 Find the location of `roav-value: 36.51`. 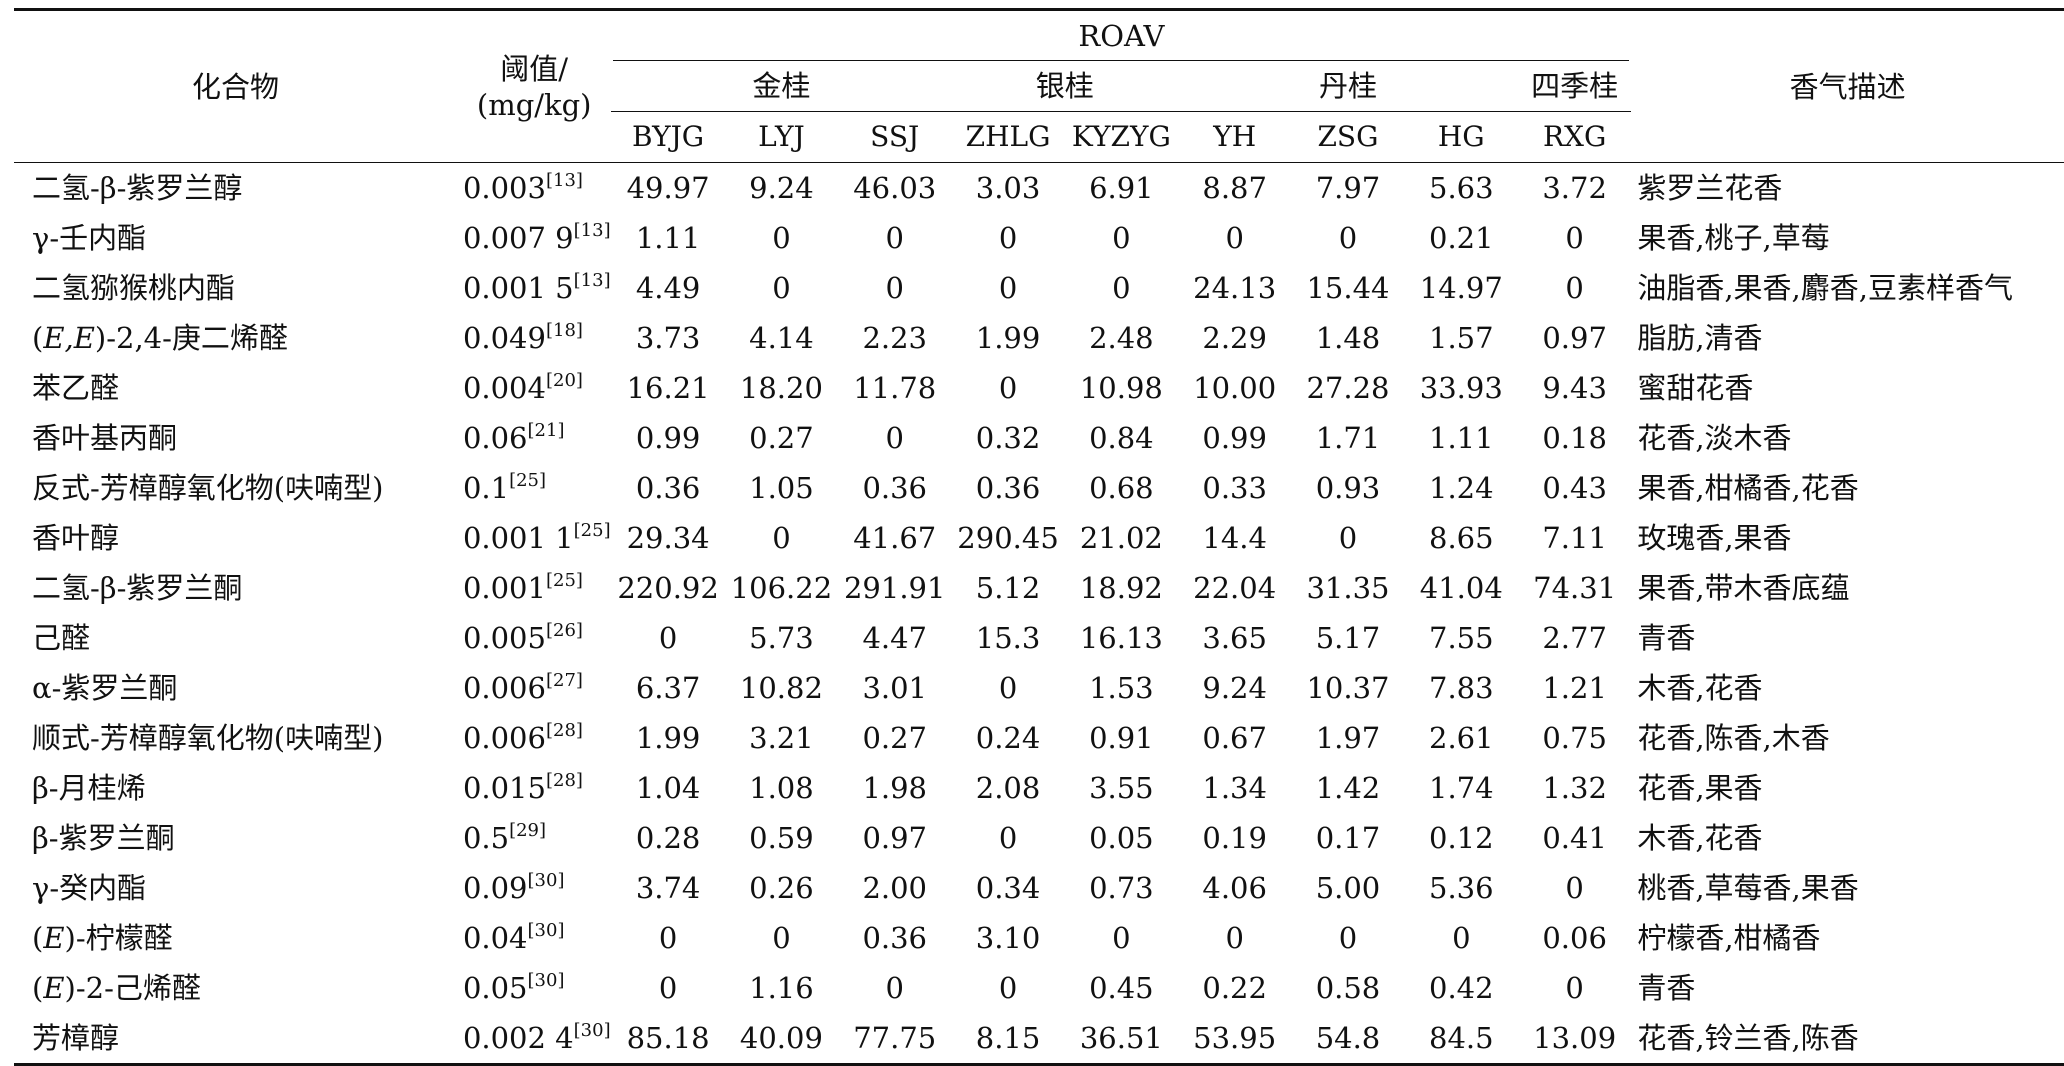

roav-value: 36.51 is located at coordinates (1121, 1039).